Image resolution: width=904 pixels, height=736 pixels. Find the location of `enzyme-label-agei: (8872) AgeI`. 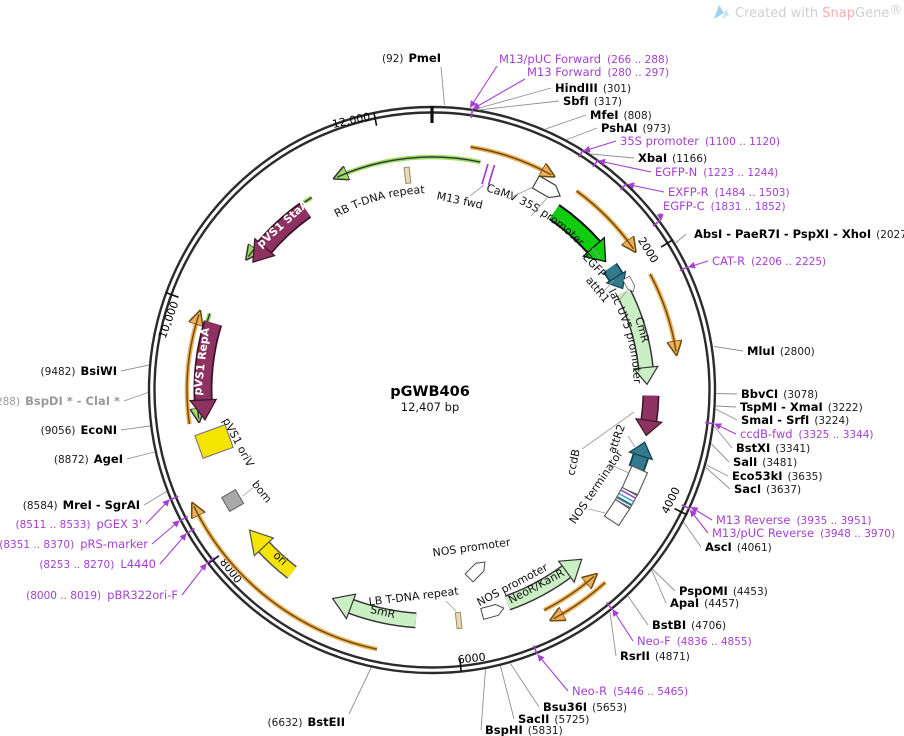

enzyme-label-agei: (8872) AgeI is located at coordinates (88, 459).